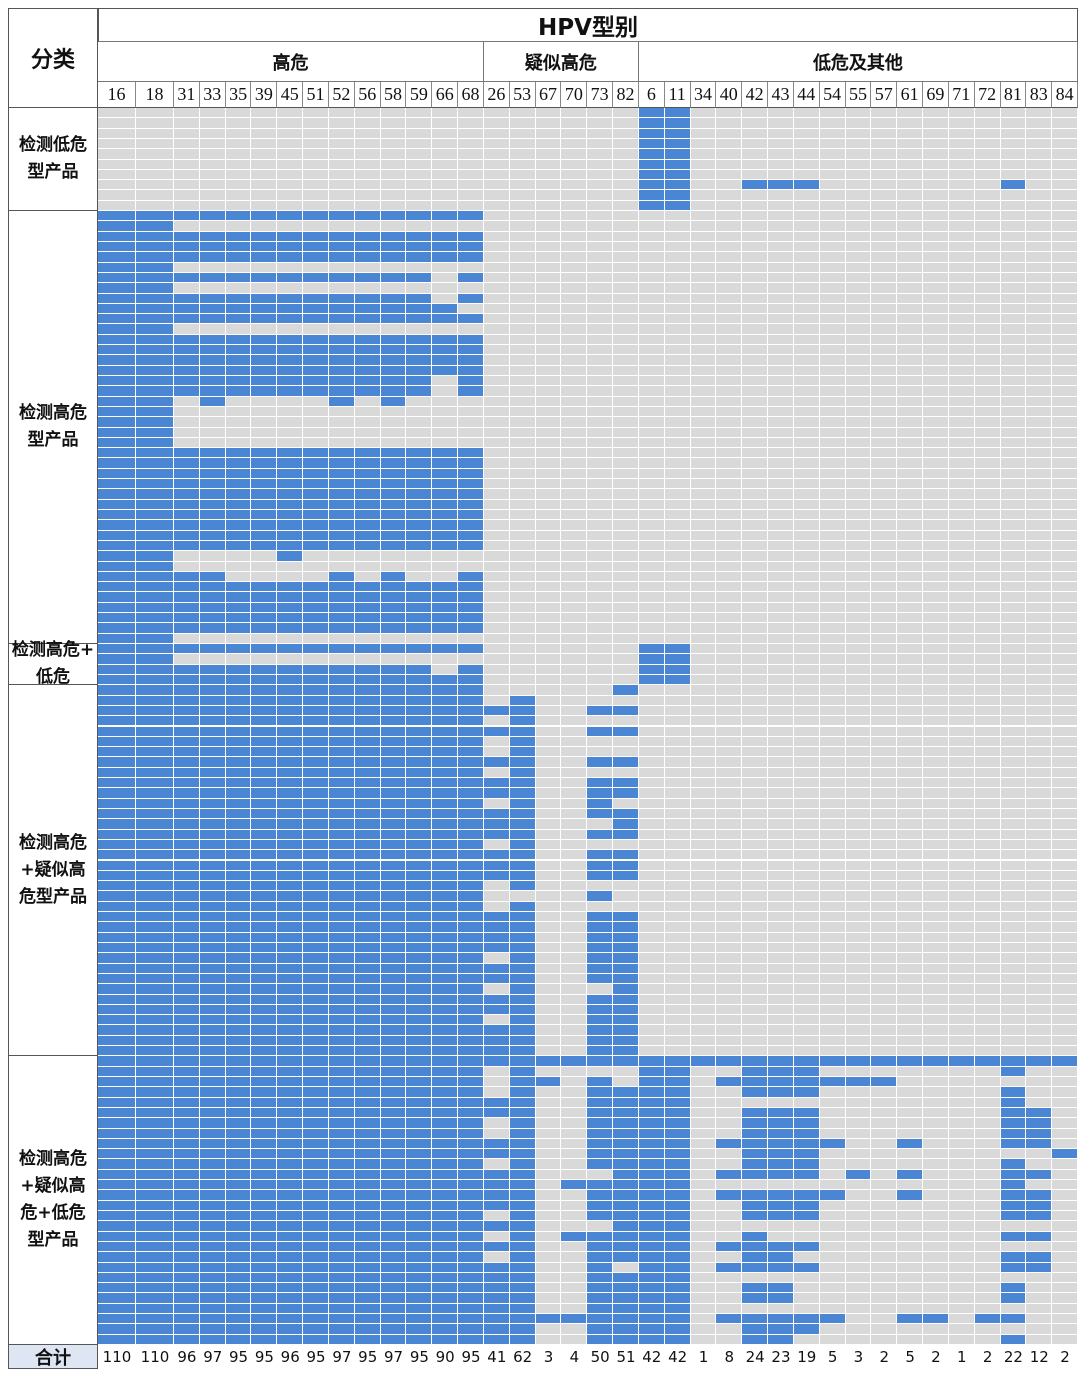 The height and width of the screenshot is (1376, 1080). I want to click on group-header: 低危及其他, so click(858, 62).